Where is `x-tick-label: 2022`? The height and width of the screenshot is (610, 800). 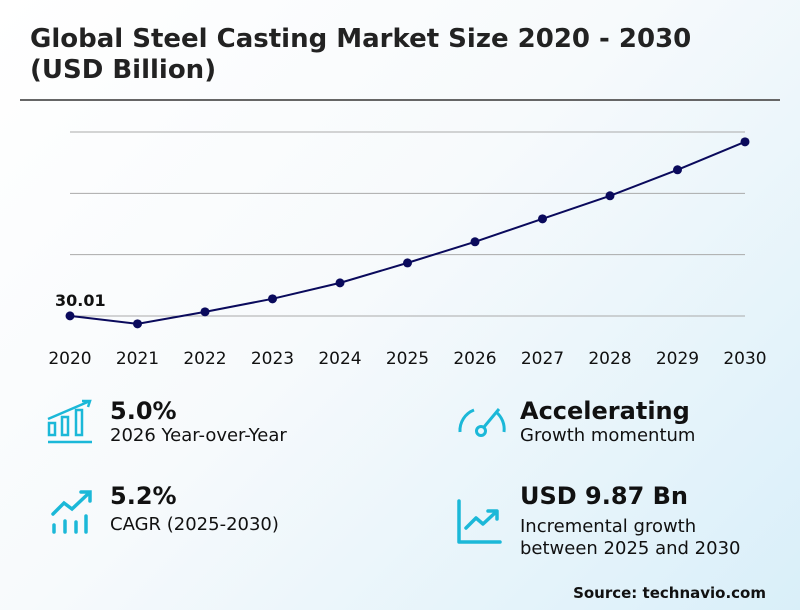
x-tick-label: 2022 is located at coordinates (204, 359).